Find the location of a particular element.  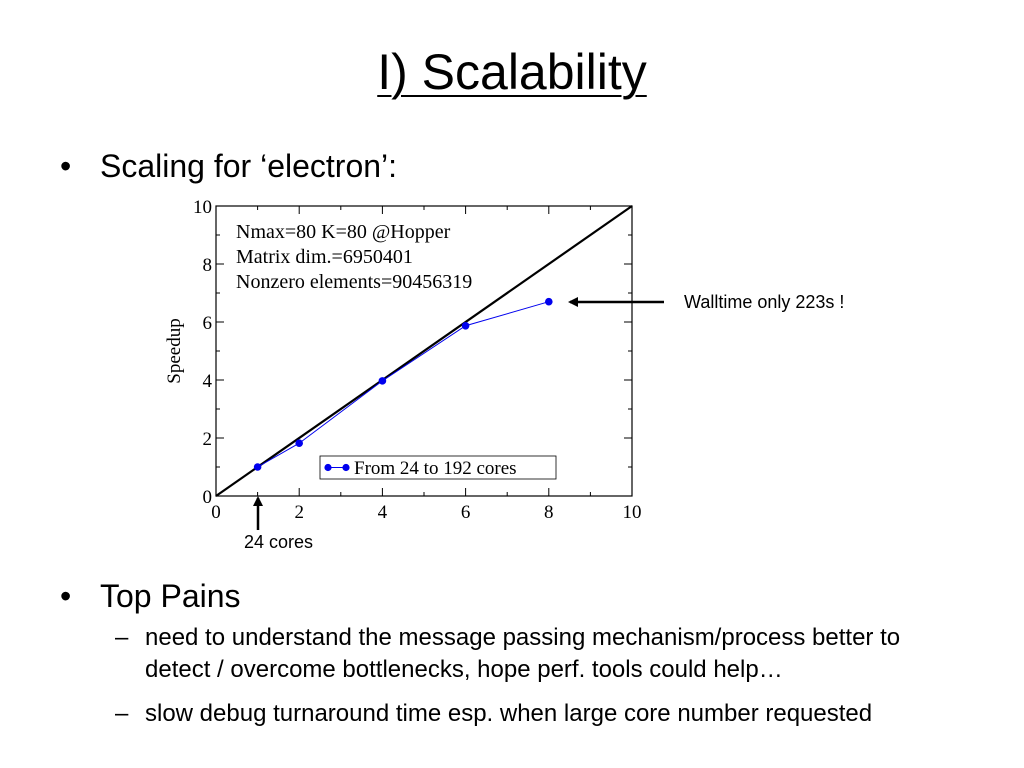

legend-label: From 24 to 192 cores is located at coordinates (435, 468).